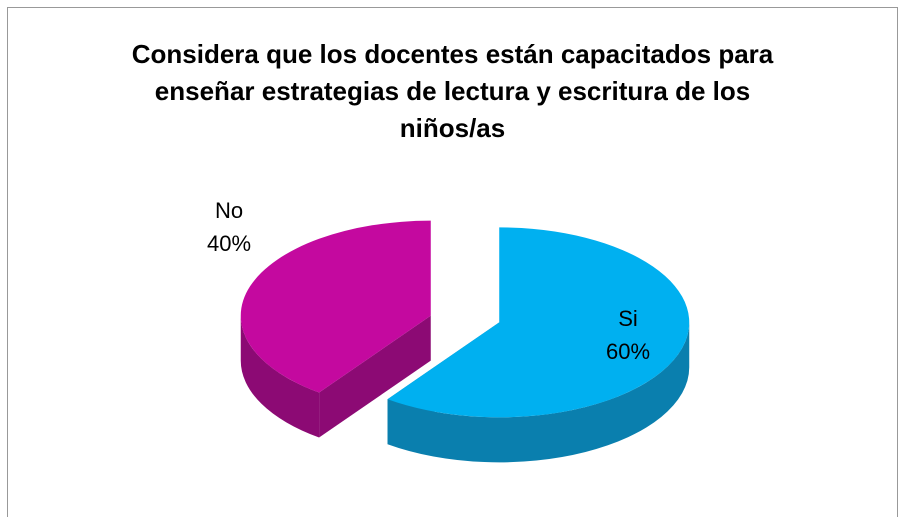  Describe the element at coordinates (229, 243) in the screenshot. I see `slice-value-label: 40%` at that location.